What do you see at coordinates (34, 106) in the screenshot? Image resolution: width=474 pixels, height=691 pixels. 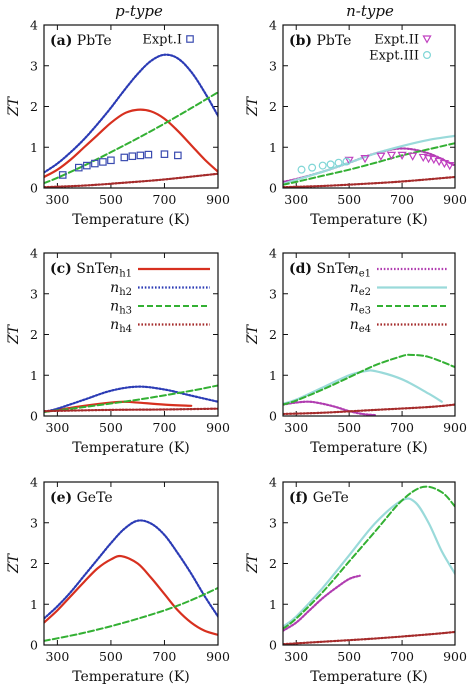 I see `panel-a-ytick-label: 2` at bounding box center [34, 106].